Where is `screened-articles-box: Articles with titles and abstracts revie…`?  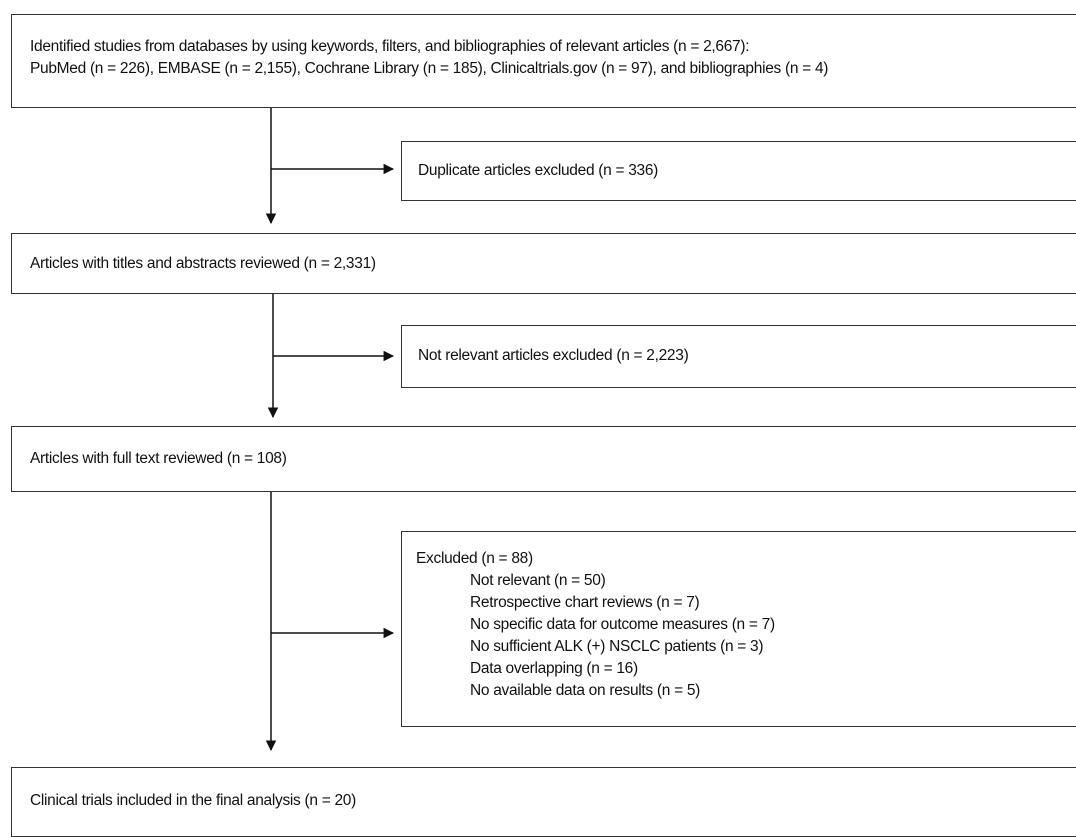 screened-articles-box: Articles with titles and abstracts revie… is located at coordinates (543, 263).